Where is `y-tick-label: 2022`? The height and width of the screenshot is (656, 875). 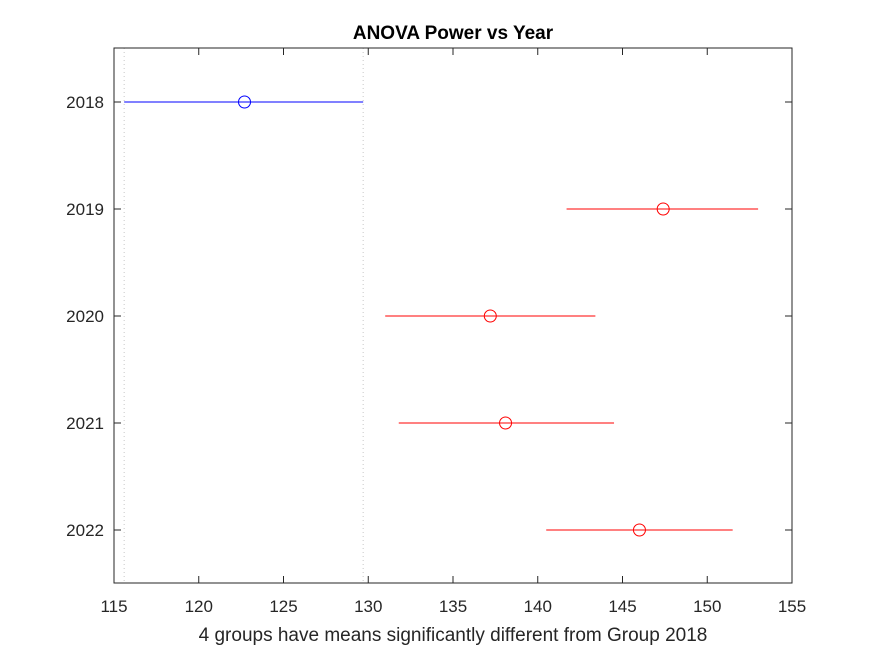 y-tick-label: 2022 is located at coordinates (85, 530).